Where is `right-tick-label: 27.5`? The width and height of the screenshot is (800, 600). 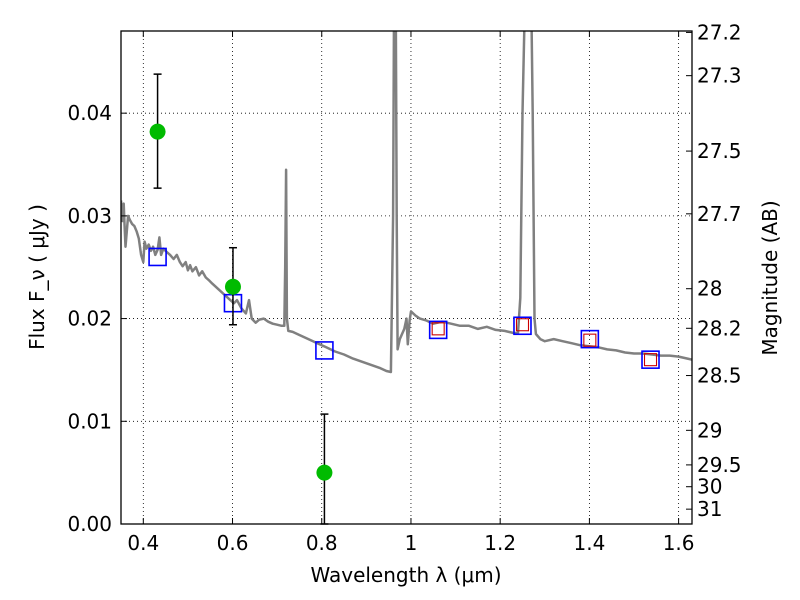
right-tick-label: 27.5 is located at coordinates (719, 151).